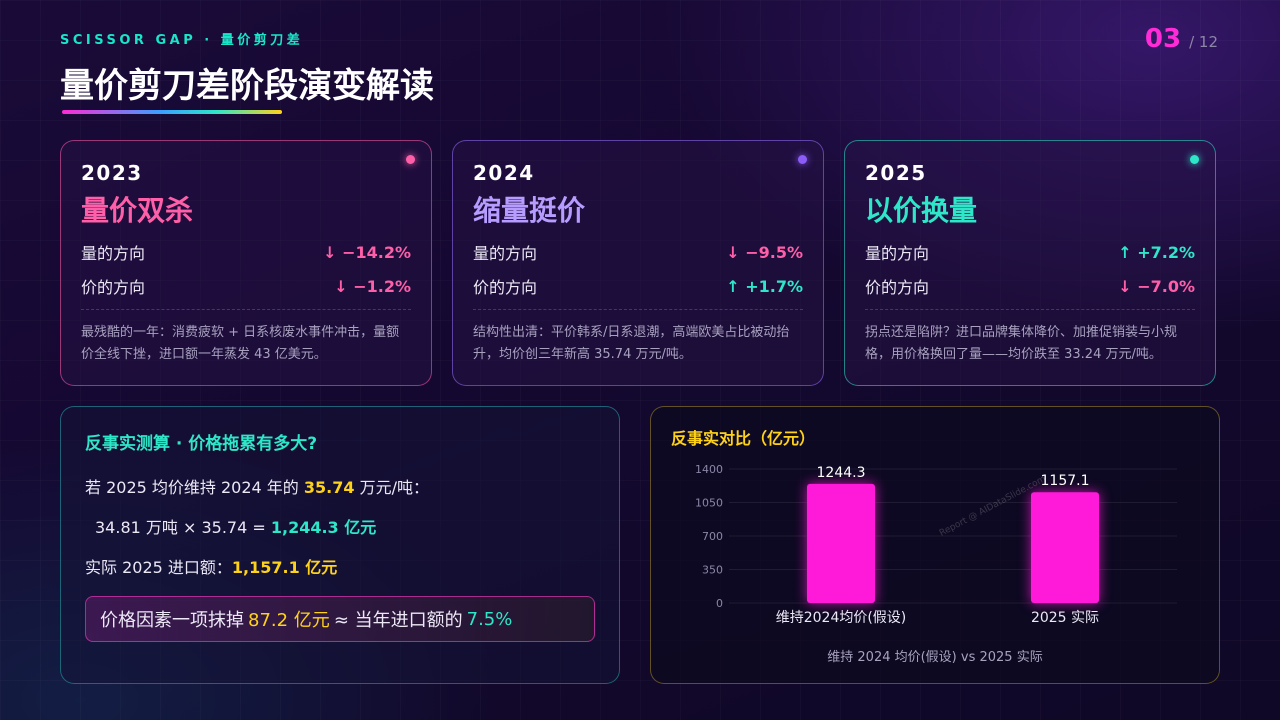 This screenshot has width=1280, height=720. Describe the element at coordinates (1030, 286) in the screenshot. I see `price-row: 价的方向 ↓ −7.0%` at that location.